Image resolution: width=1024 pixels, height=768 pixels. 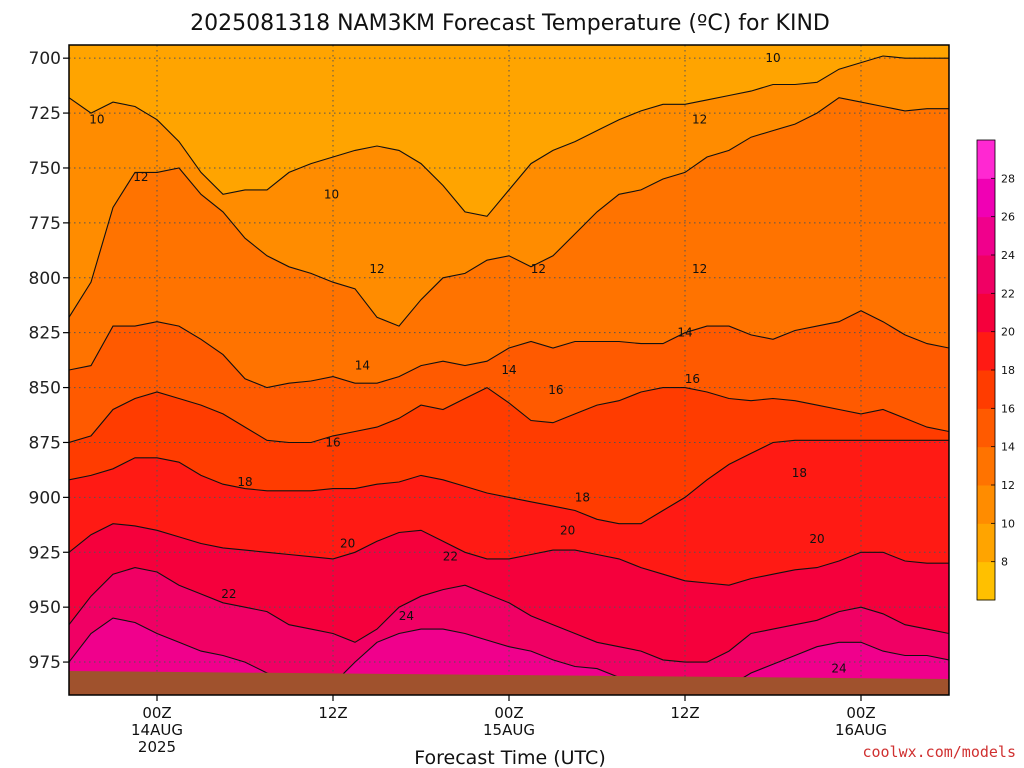 I want to click on y-tick-label-925: 925, so click(x=45, y=553).